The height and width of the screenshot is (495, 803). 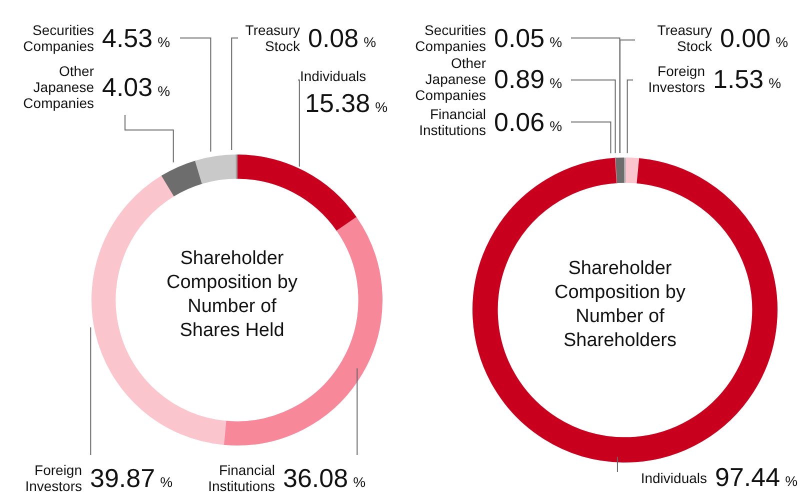 What do you see at coordinates (756, 477) in the screenshot?
I see `data-label: 97.44 %` at bounding box center [756, 477].